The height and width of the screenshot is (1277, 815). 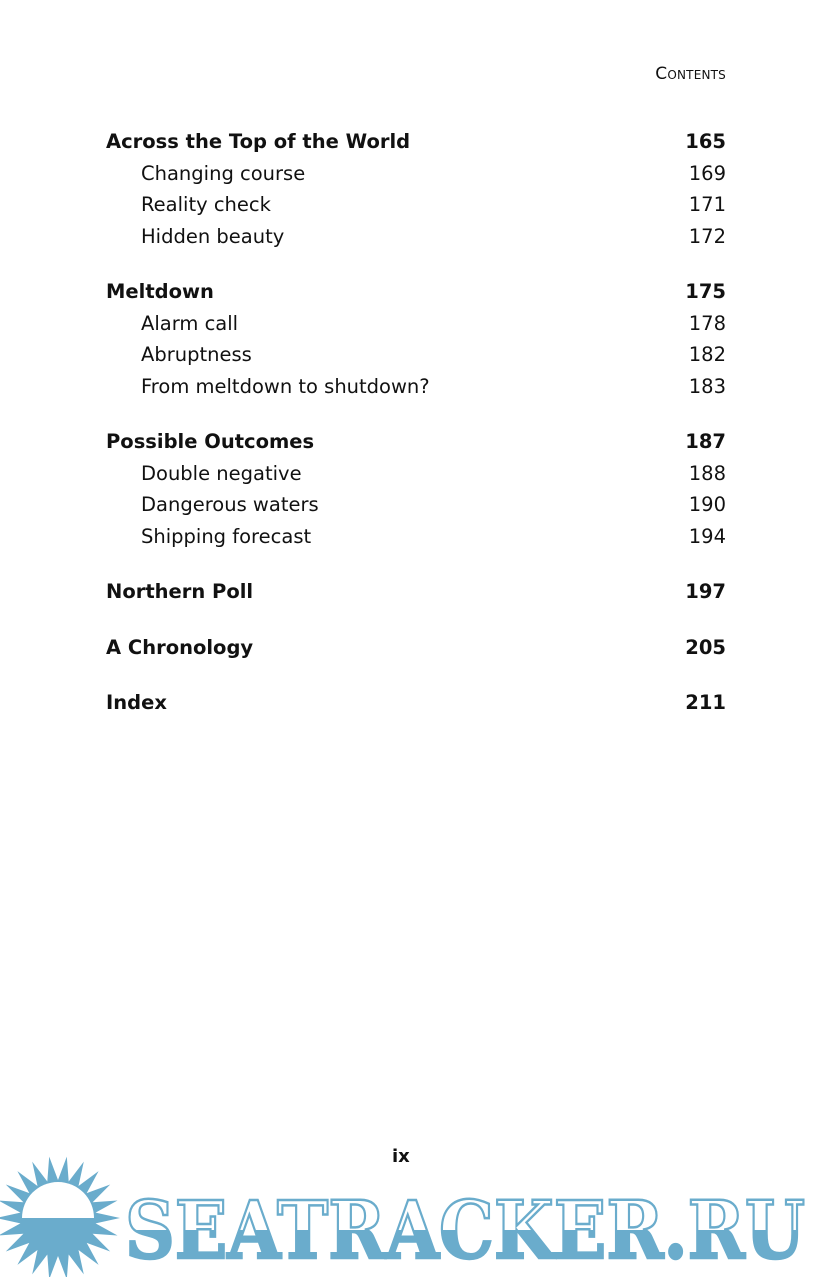 What do you see at coordinates (190, 323) in the screenshot?
I see `entry-title: Alarm call` at bounding box center [190, 323].